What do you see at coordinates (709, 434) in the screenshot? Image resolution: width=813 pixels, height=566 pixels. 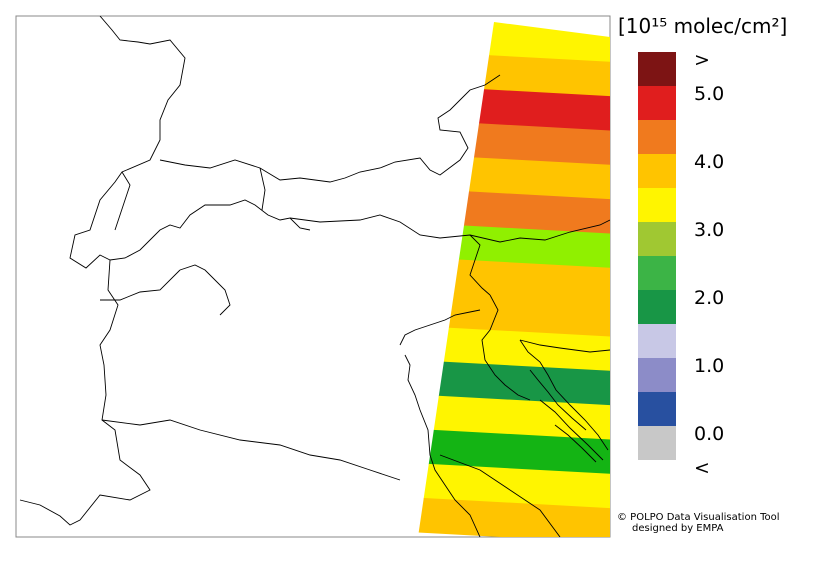 I see `legend-label: 0.0` at bounding box center [709, 434].